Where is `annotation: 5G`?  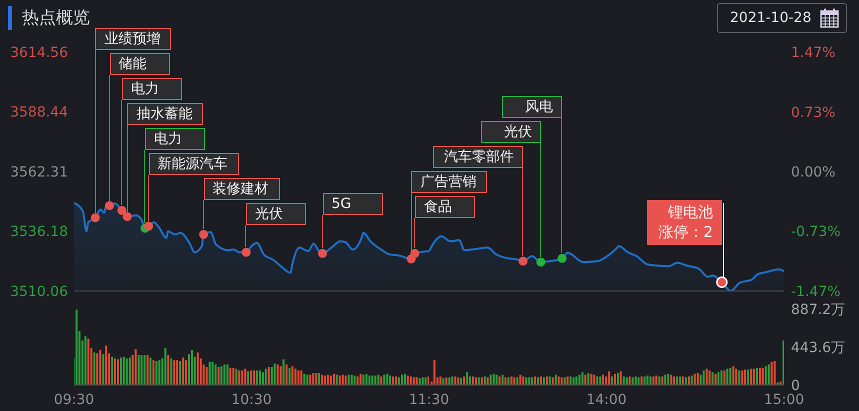 annotation: 5G is located at coordinates (342, 204).